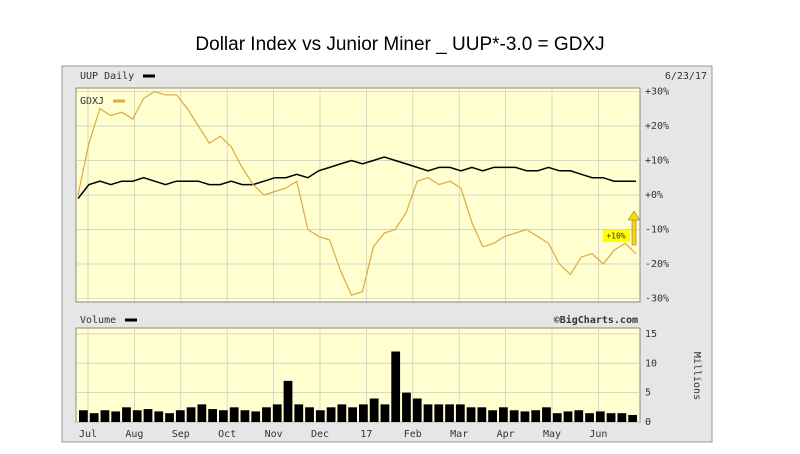  I want to click on legend-gdxj: GDXJ, so click(92, 101).